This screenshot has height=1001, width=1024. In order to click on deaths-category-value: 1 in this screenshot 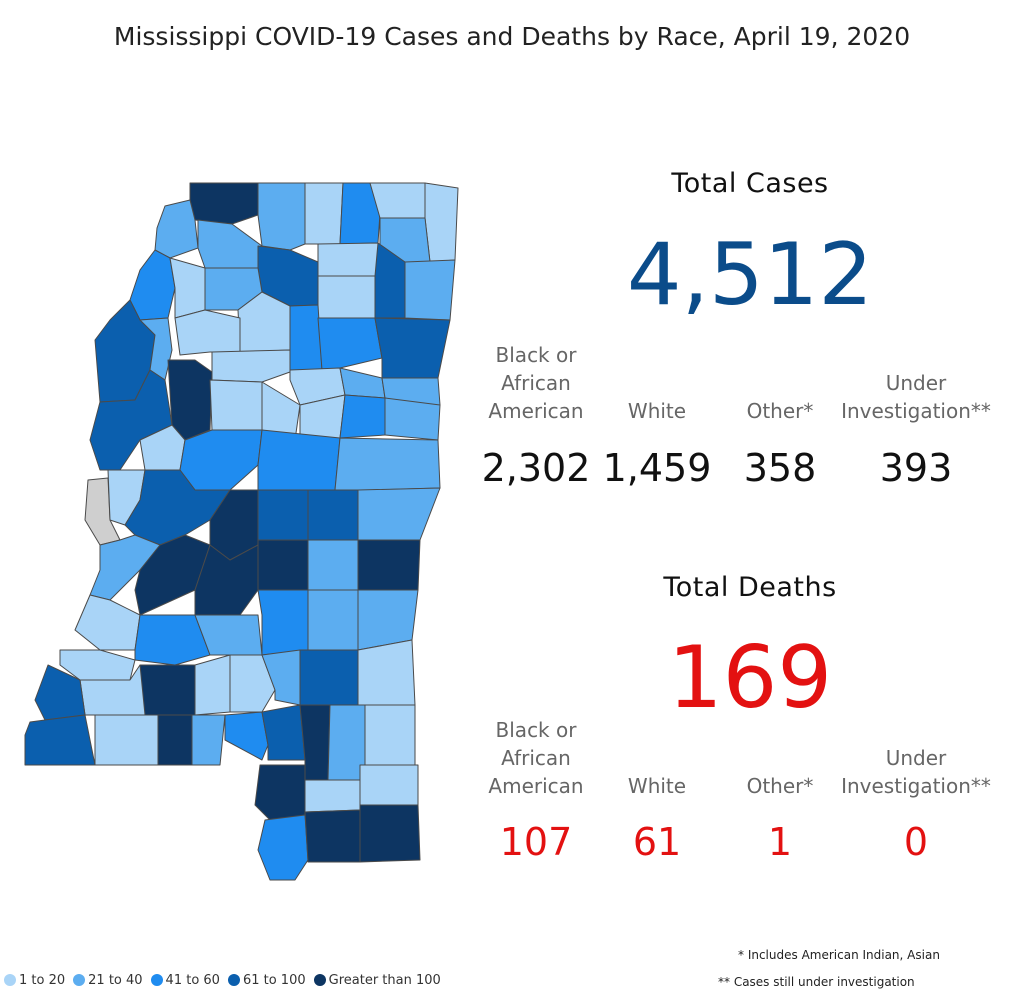, I will do `click(780, 842)`.